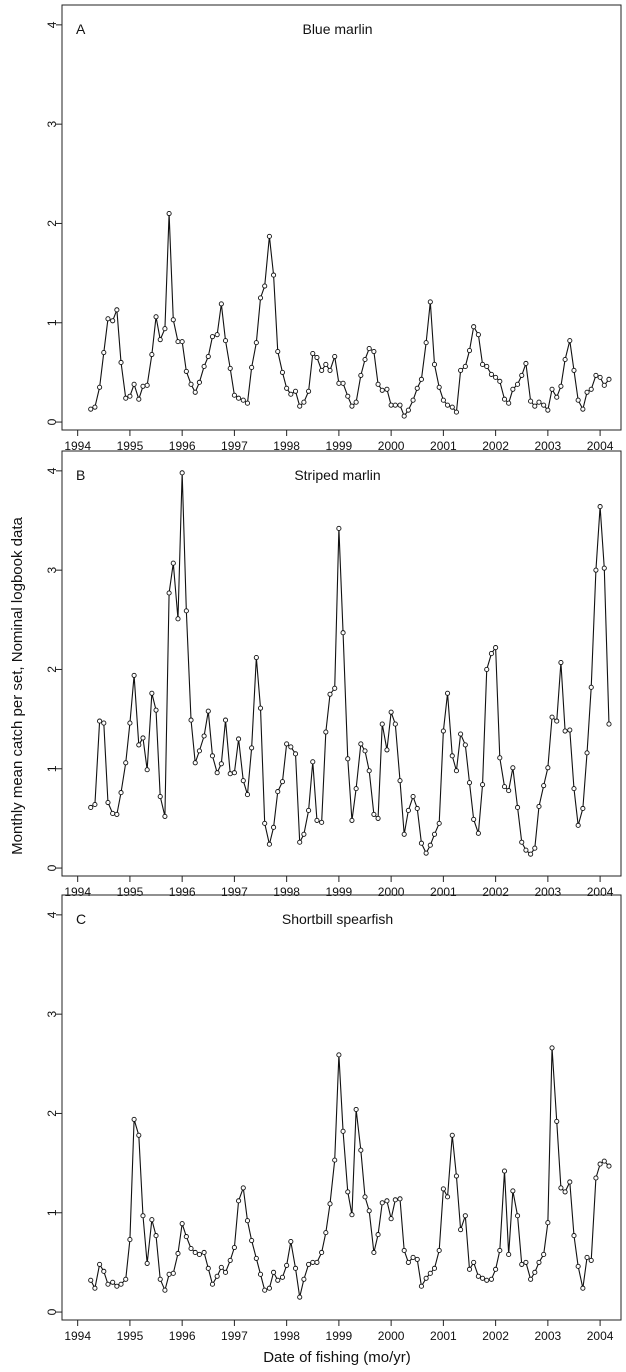 This screenshot has height=1372, width=626. I want to click on x-tick-label: 2000, so click(391, 446).